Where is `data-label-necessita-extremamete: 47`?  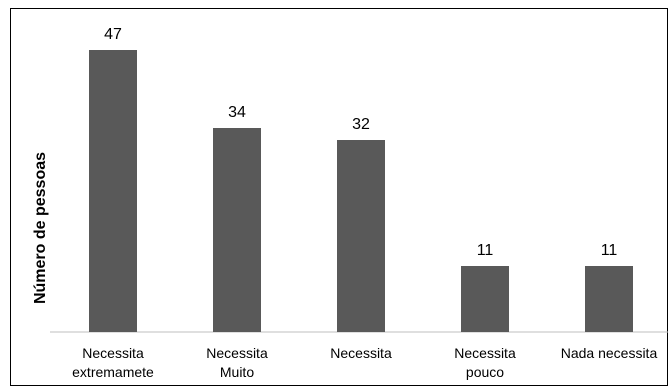 data-label-necessita-extremamete: 47 is located at coordinates (113, 34).